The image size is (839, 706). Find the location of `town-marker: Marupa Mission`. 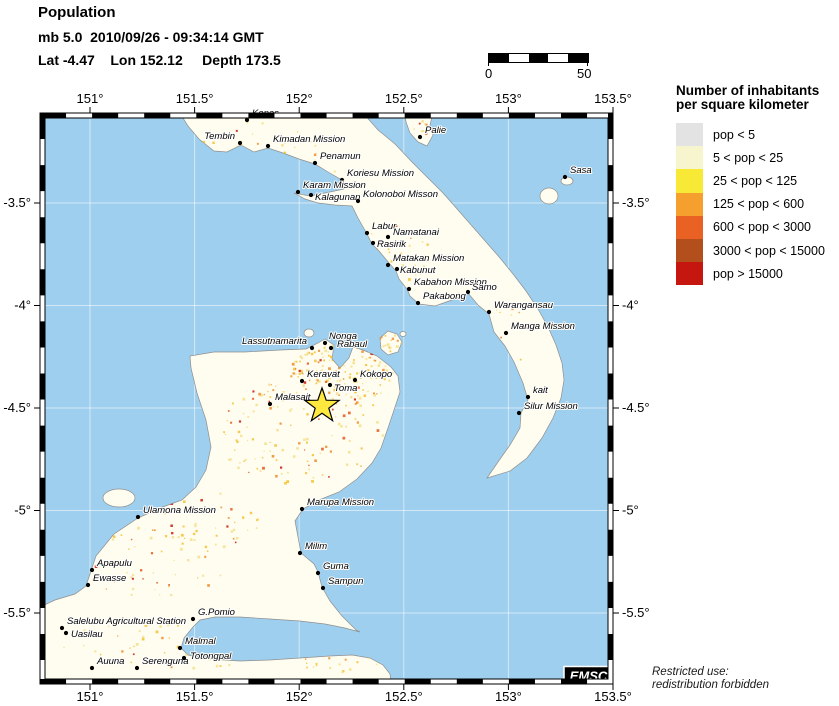

town-marker: Marupa Mission is located at coordinates (337, 504).